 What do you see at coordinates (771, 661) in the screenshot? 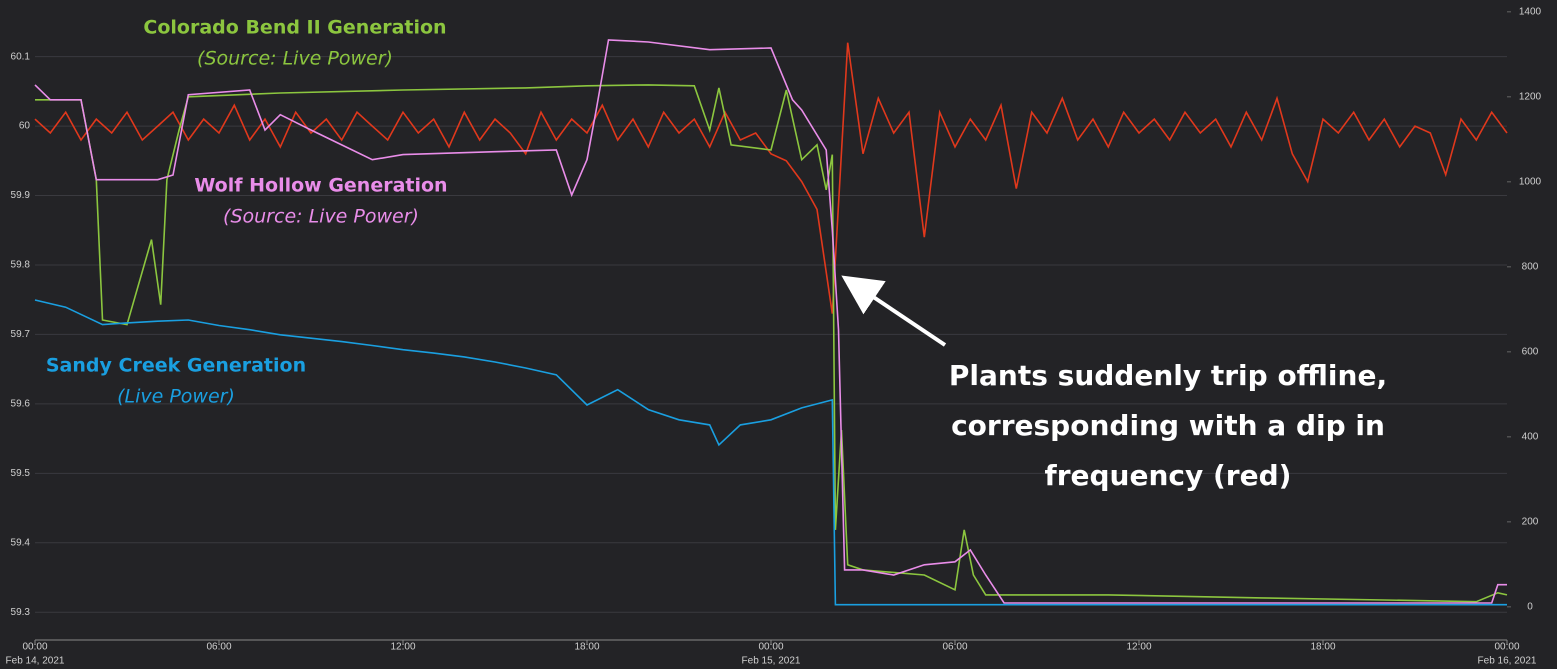
I see `x-date-label: Feb 15, 2021` at bounding box center [771, 661].